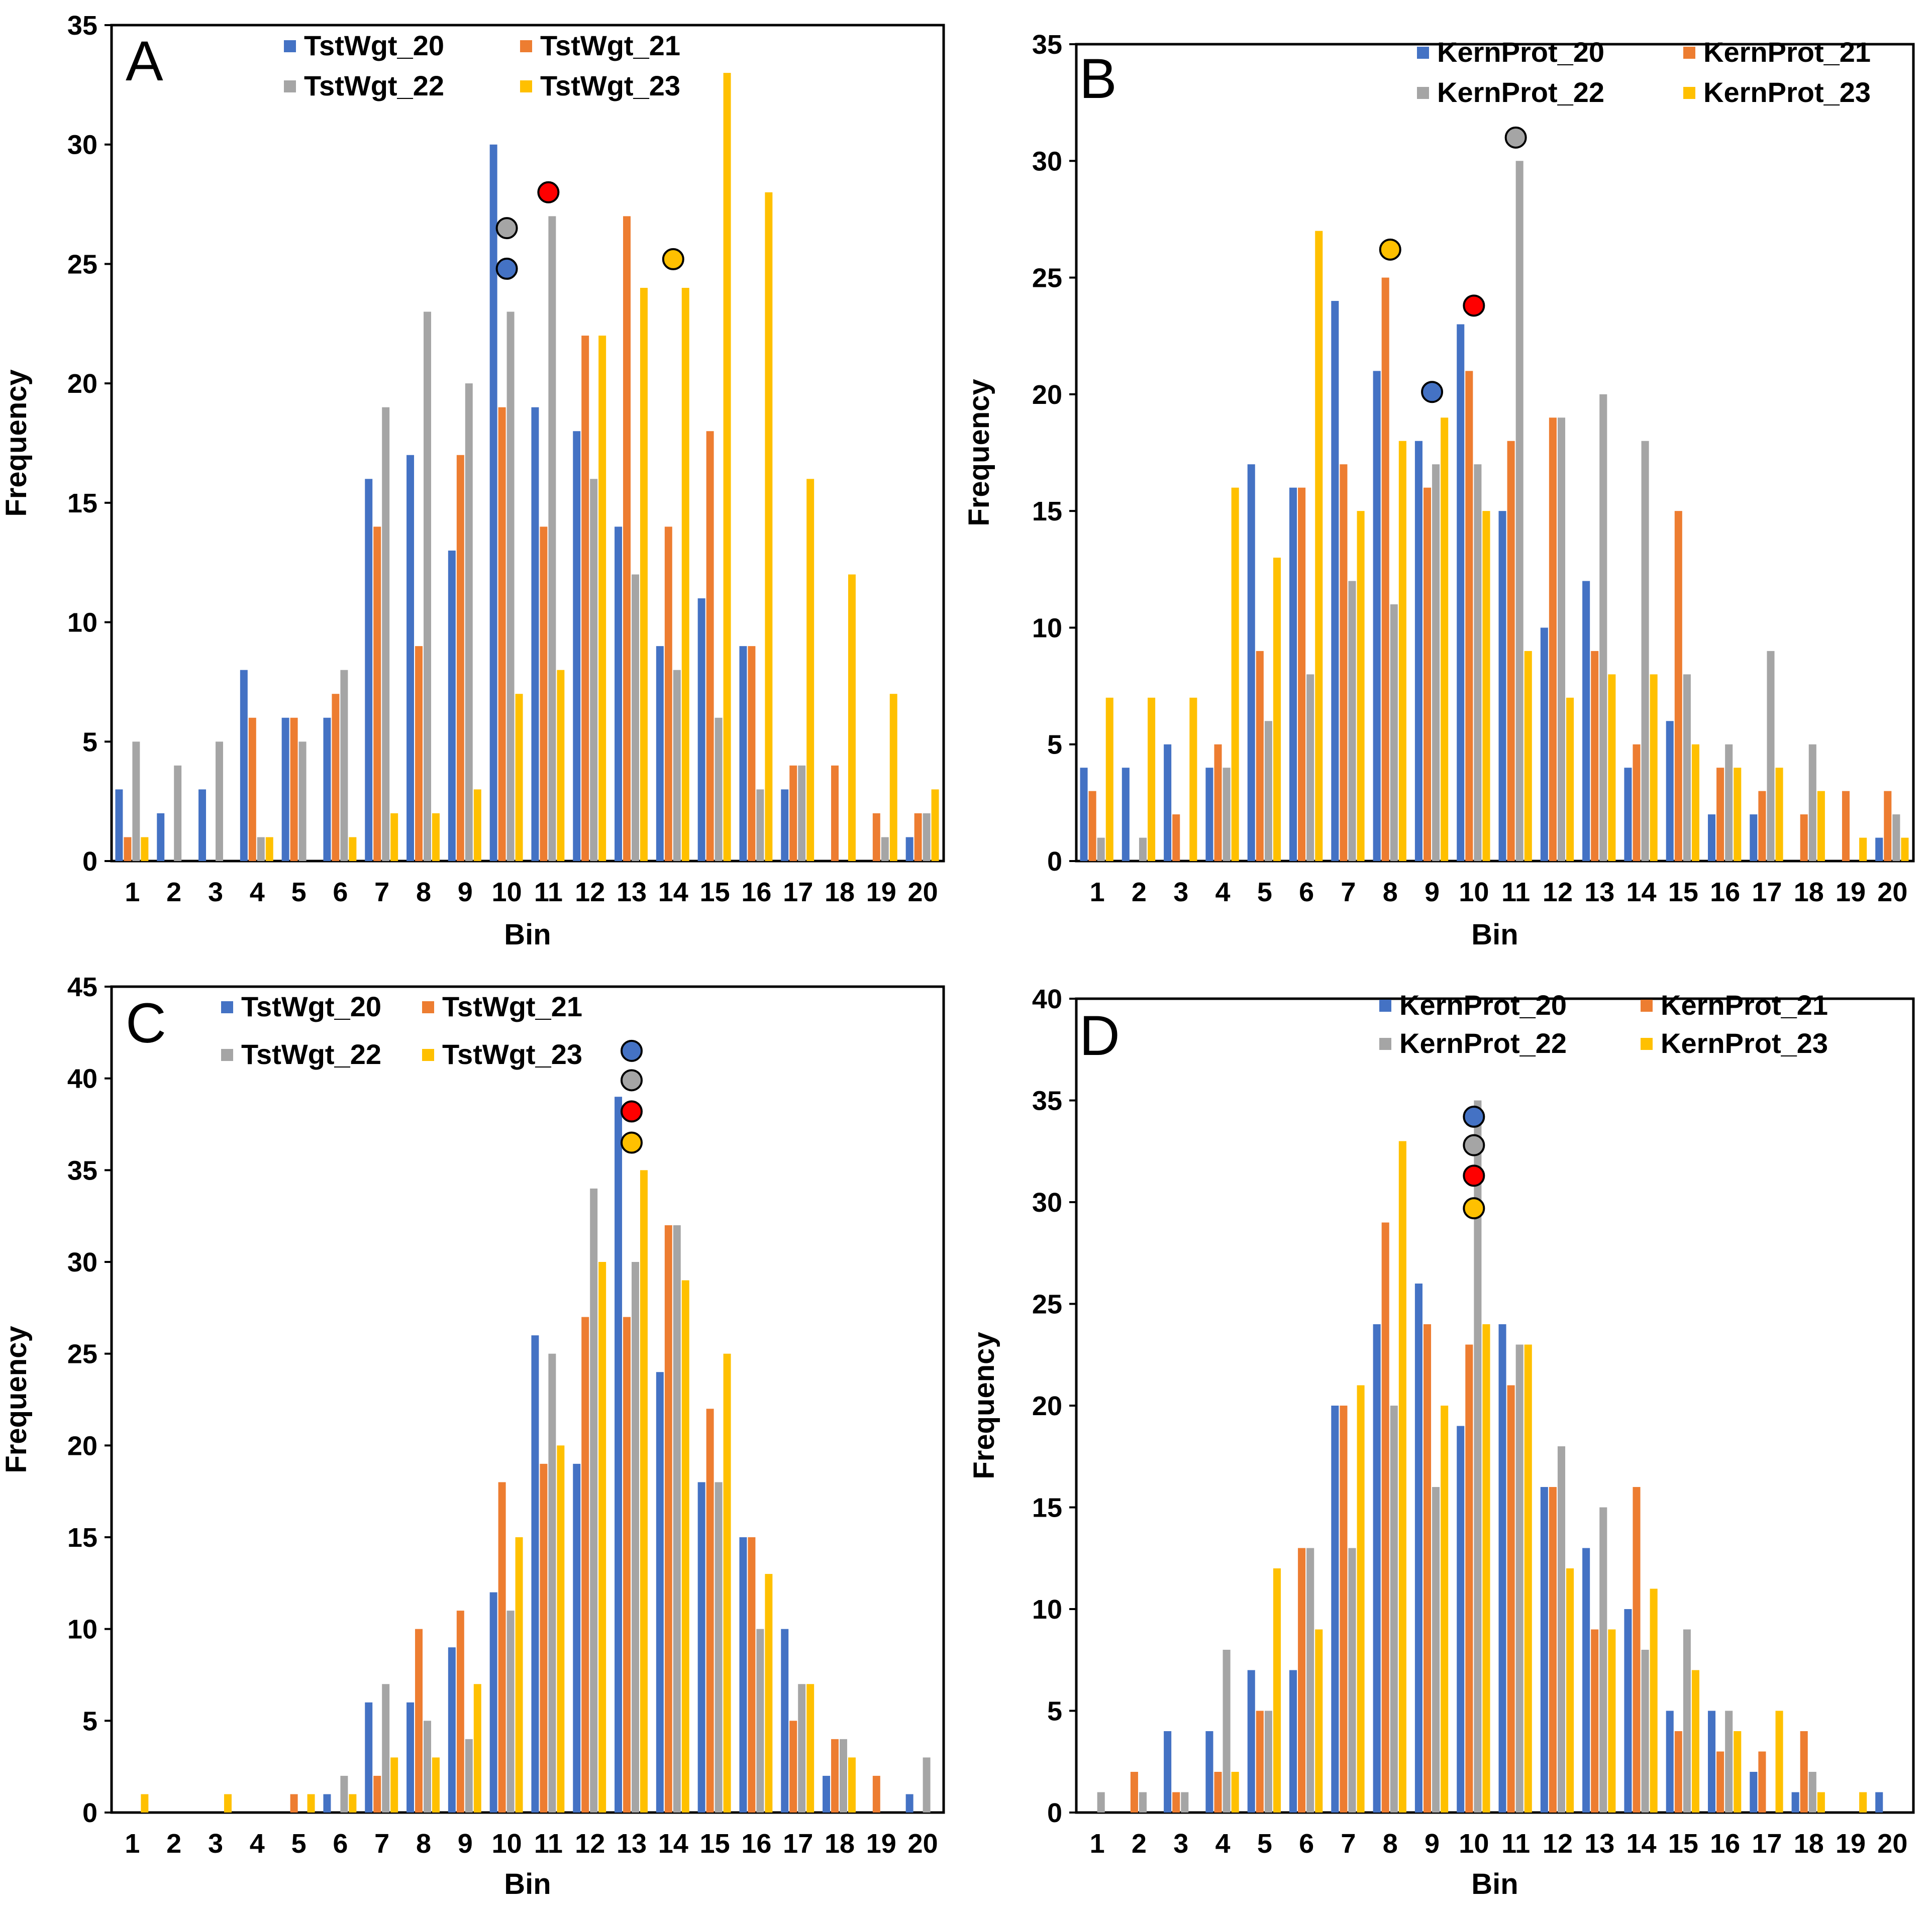 The width and height of the screenshot is (1932, 1913). What do you see at coordinates (132, 1844) in the screenshot?
I see `x-tick-label: 1` at bounding box center [132, 1844].